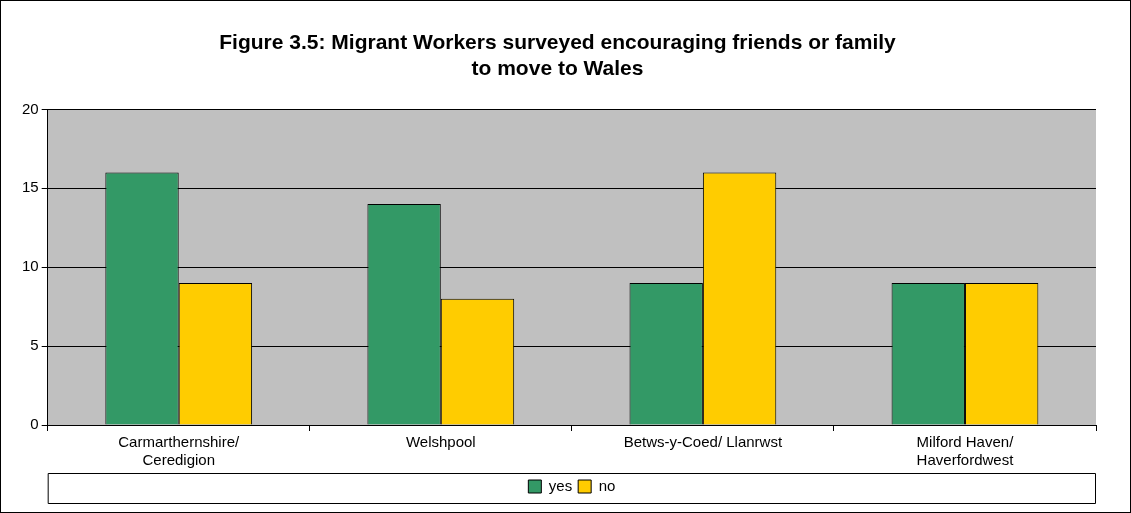  I want to click on chart-title: Figure 3.5: Migrant Workers surveyed encouraging friends or family to move to Wales, so click(558, 54).